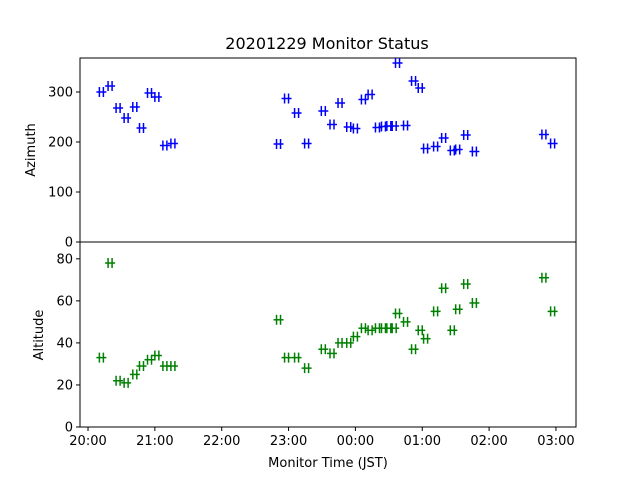  Describe the element at coordinates (154, 441) in the screenshot. I see `x-tick-label: 21:00` at that location.